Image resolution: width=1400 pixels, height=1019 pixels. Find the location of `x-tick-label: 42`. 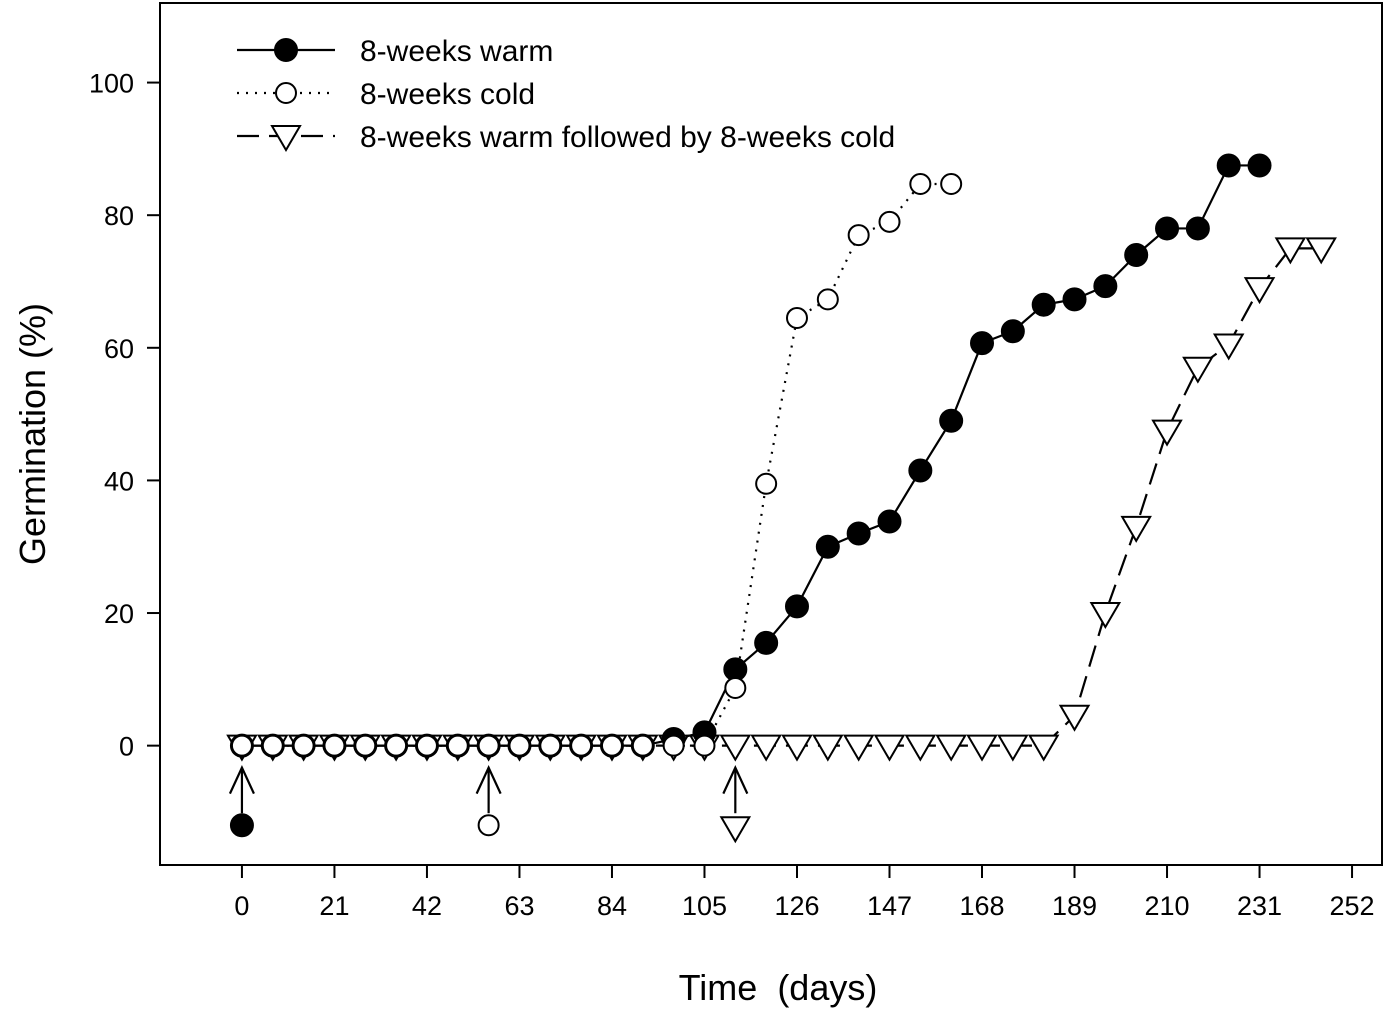

x-tick-label: 42 is located at coordinates (427, 906).